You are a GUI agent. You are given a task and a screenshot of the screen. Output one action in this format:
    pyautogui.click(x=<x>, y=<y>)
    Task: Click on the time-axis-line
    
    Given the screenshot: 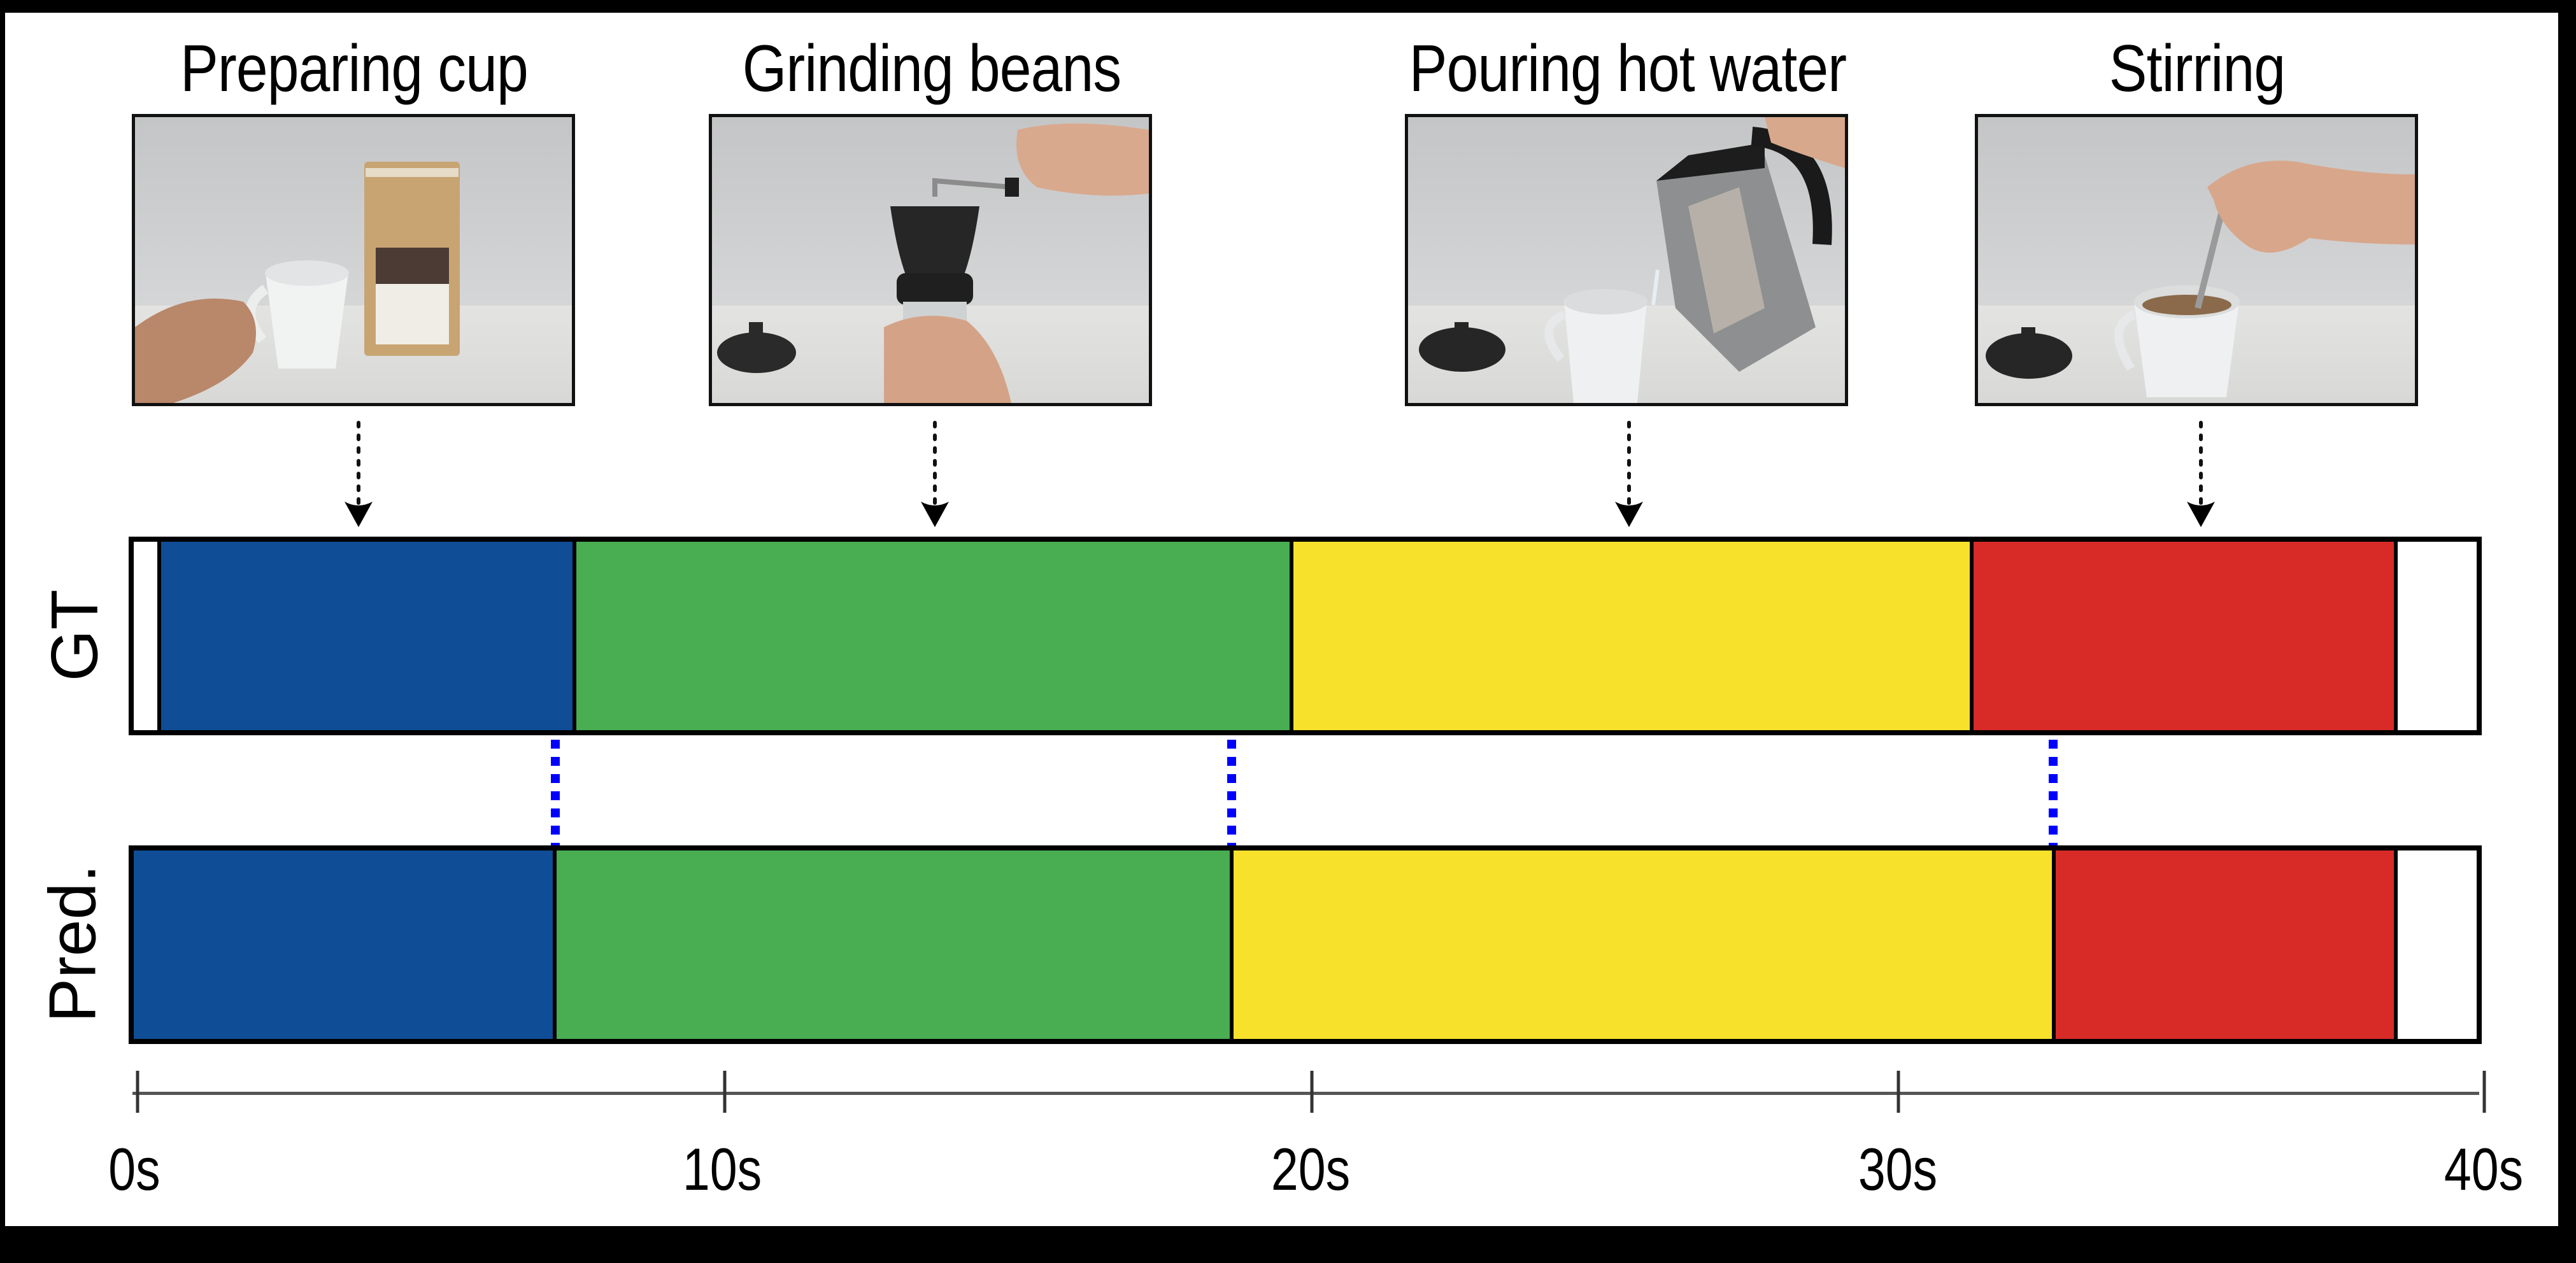 What is the action you would take?
    pyautogui.click(x=1306, y=1093)
    